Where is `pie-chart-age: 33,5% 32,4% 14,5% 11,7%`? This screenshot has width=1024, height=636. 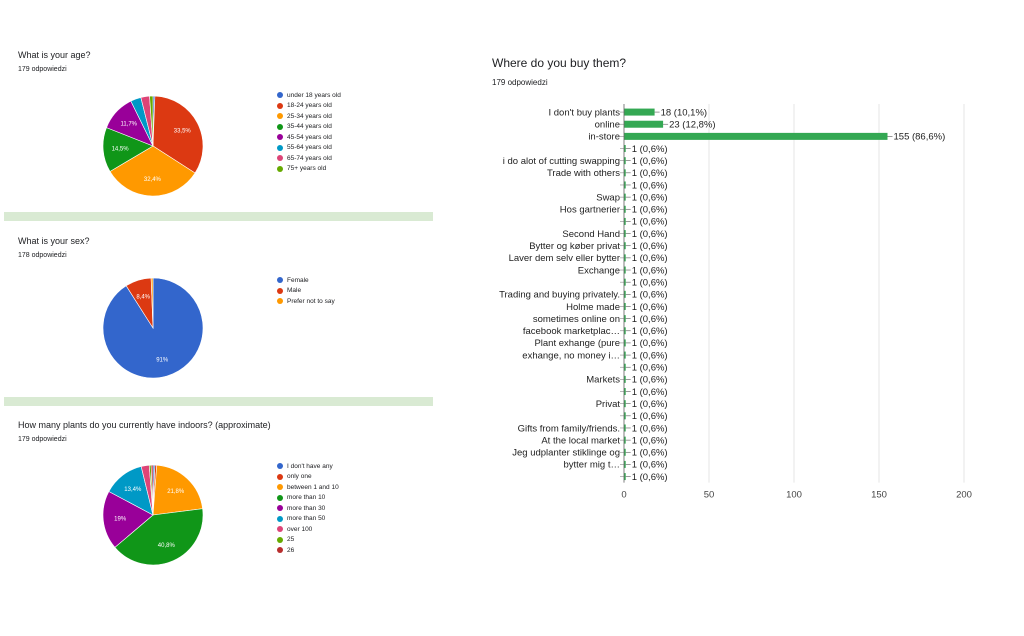
pie-chart-age: 33,5% 32,4% 14,5% 11,7% is located at coordinates (153, 146).